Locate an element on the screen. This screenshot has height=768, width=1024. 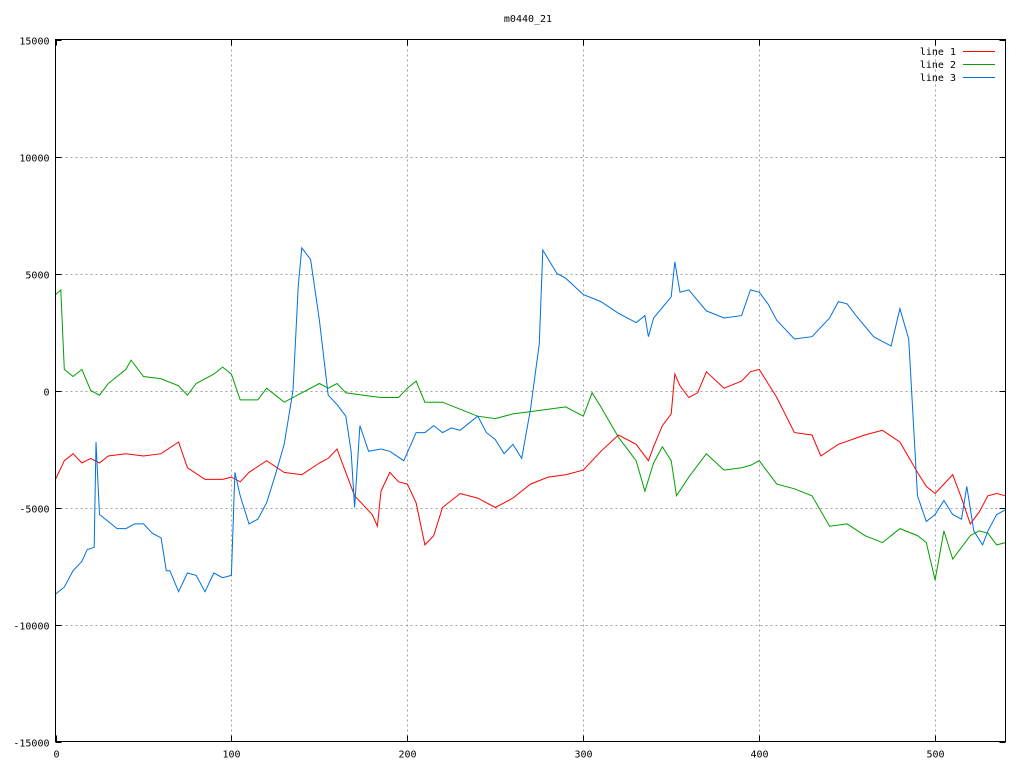
y-tick-label: 5000 is located at coordinates (37, 276).